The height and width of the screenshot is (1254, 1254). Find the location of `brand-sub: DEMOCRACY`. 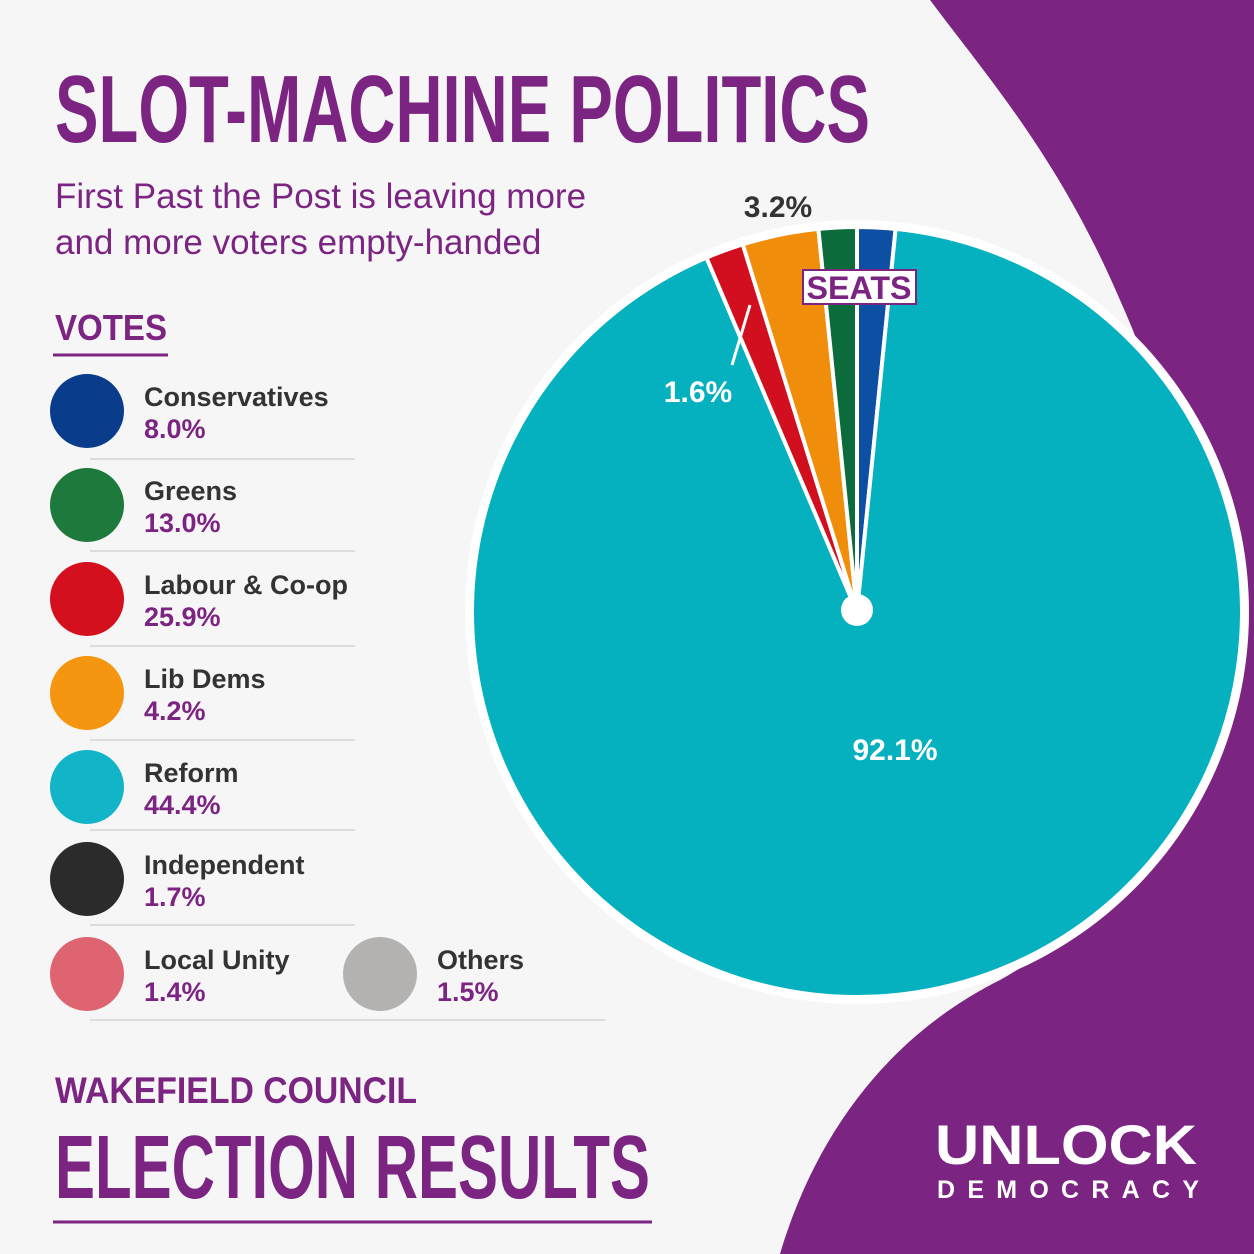

brand-sub: DEMOCRACY is located at coordinates (1068, 1190).